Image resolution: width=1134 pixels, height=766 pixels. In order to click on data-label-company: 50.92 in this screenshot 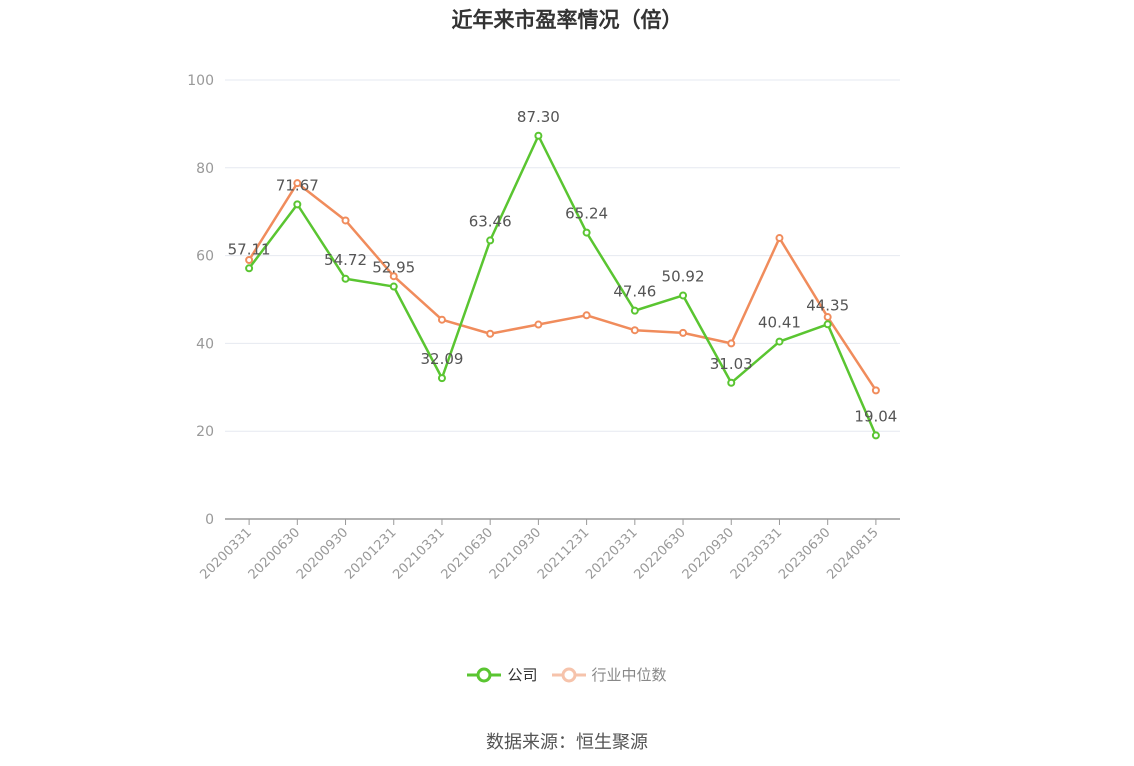, I will do `click(683, 276)`.